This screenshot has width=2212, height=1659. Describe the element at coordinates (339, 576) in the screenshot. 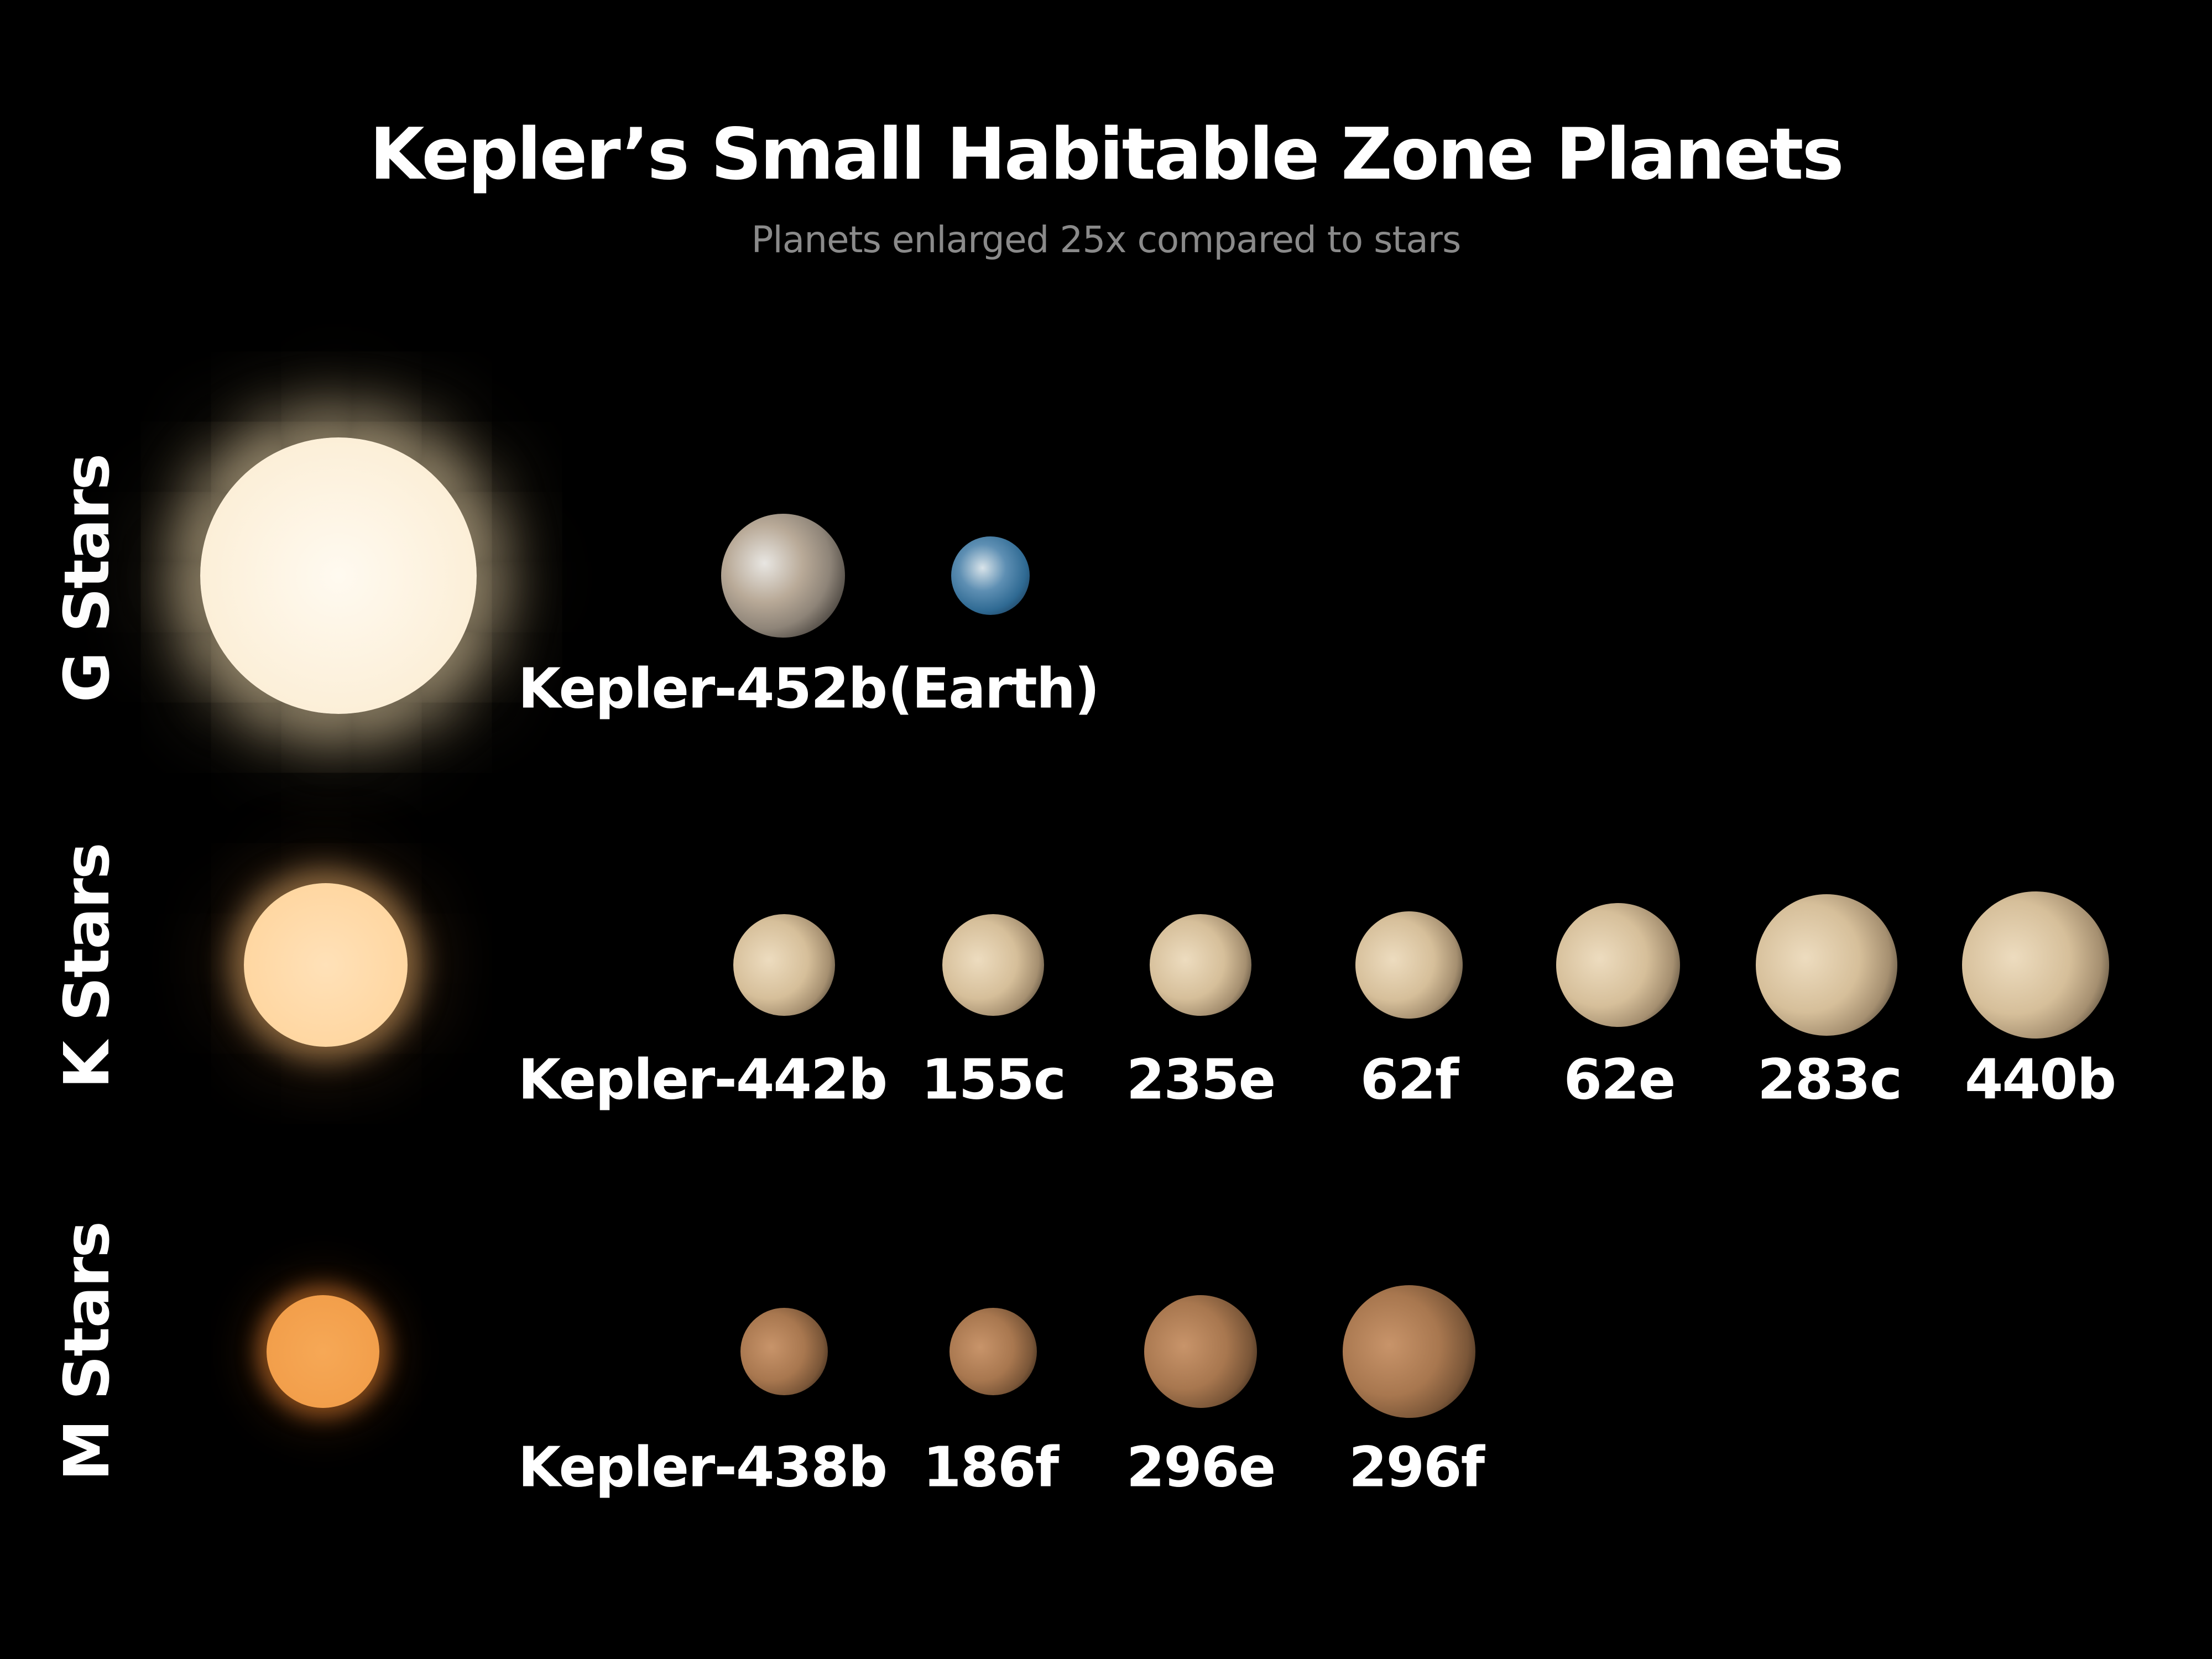

I see `g-star` at that location.